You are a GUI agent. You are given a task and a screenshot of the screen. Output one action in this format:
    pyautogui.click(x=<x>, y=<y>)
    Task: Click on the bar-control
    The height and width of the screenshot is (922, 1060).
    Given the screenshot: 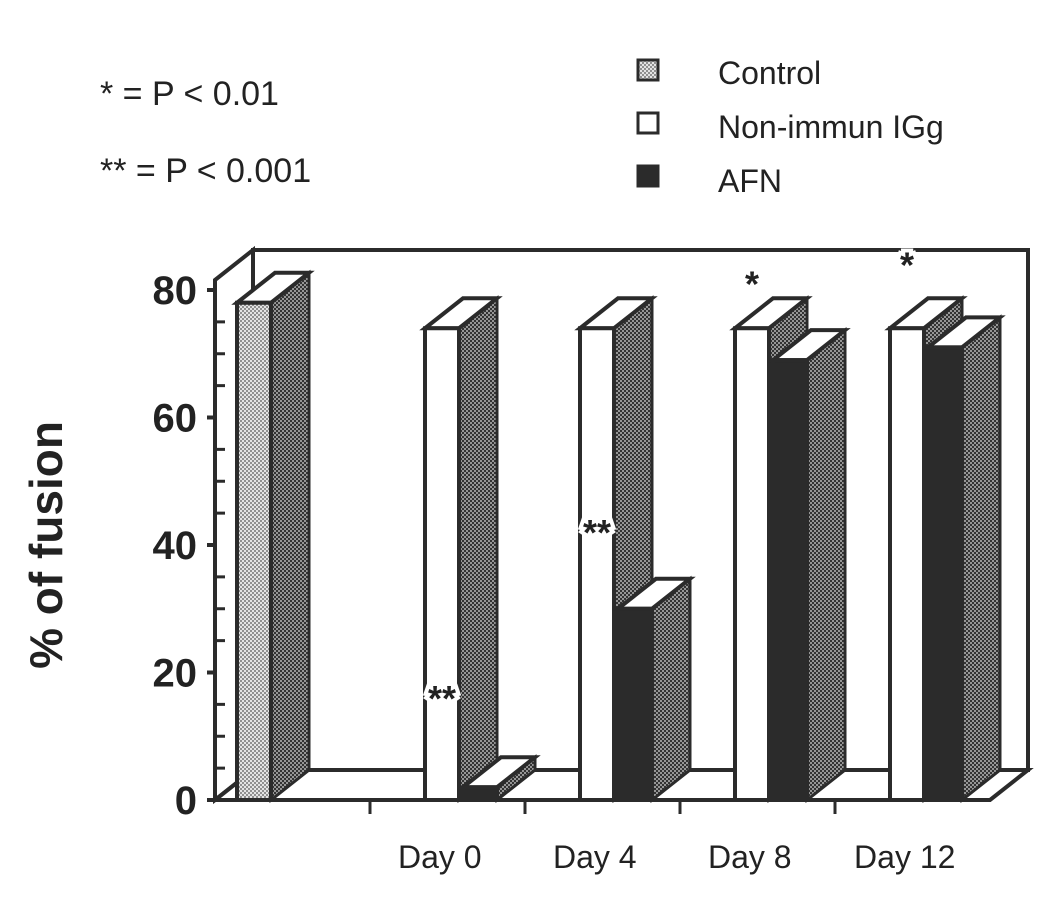 What is the action you would take?
    pyautogui.click(x=273, y=536)
    